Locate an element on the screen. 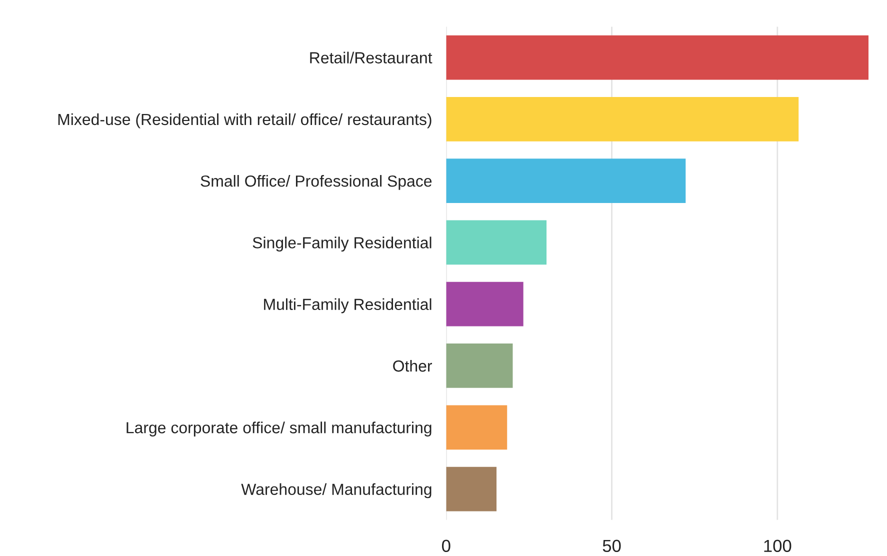 The image size is (887, 556). y-tick-label: Warehouse/ Manufacturing is located at coordinates (336, 490).